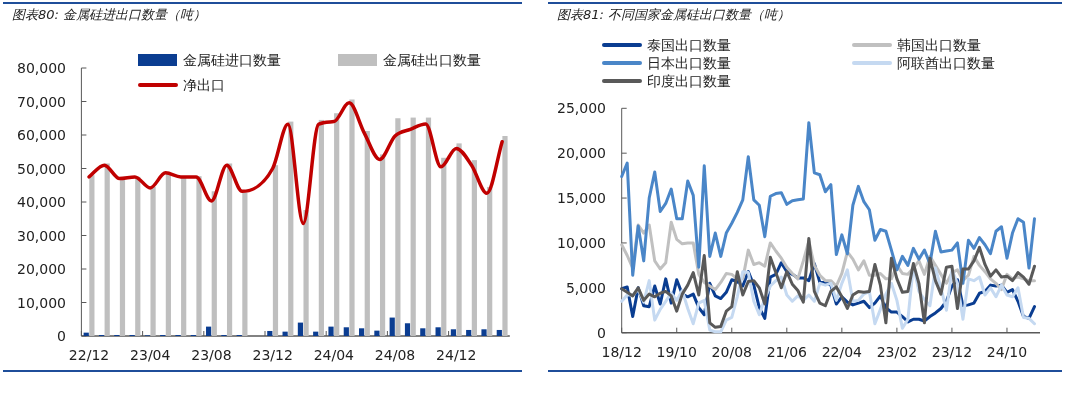 The width and height of the screenshot is (1065, 398). I want to click on y-tick-label: 30,000, so click(41, 235).